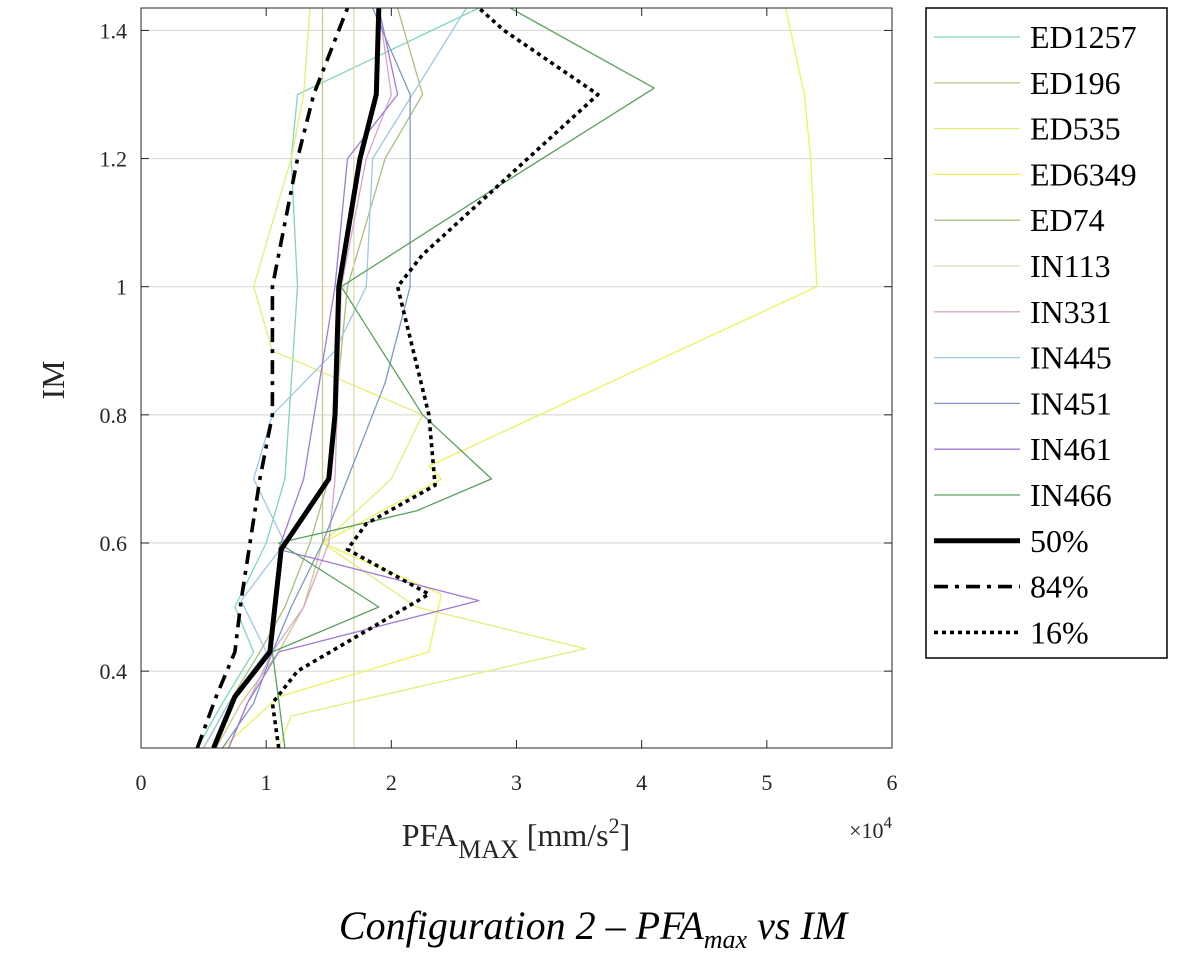 Image resolution: width=1186 pixels, height=962 pixels. Describe the element at coordinates (1083, 37) in the screenshot. I see `legend-label-ed1257: ED1257` at that location.